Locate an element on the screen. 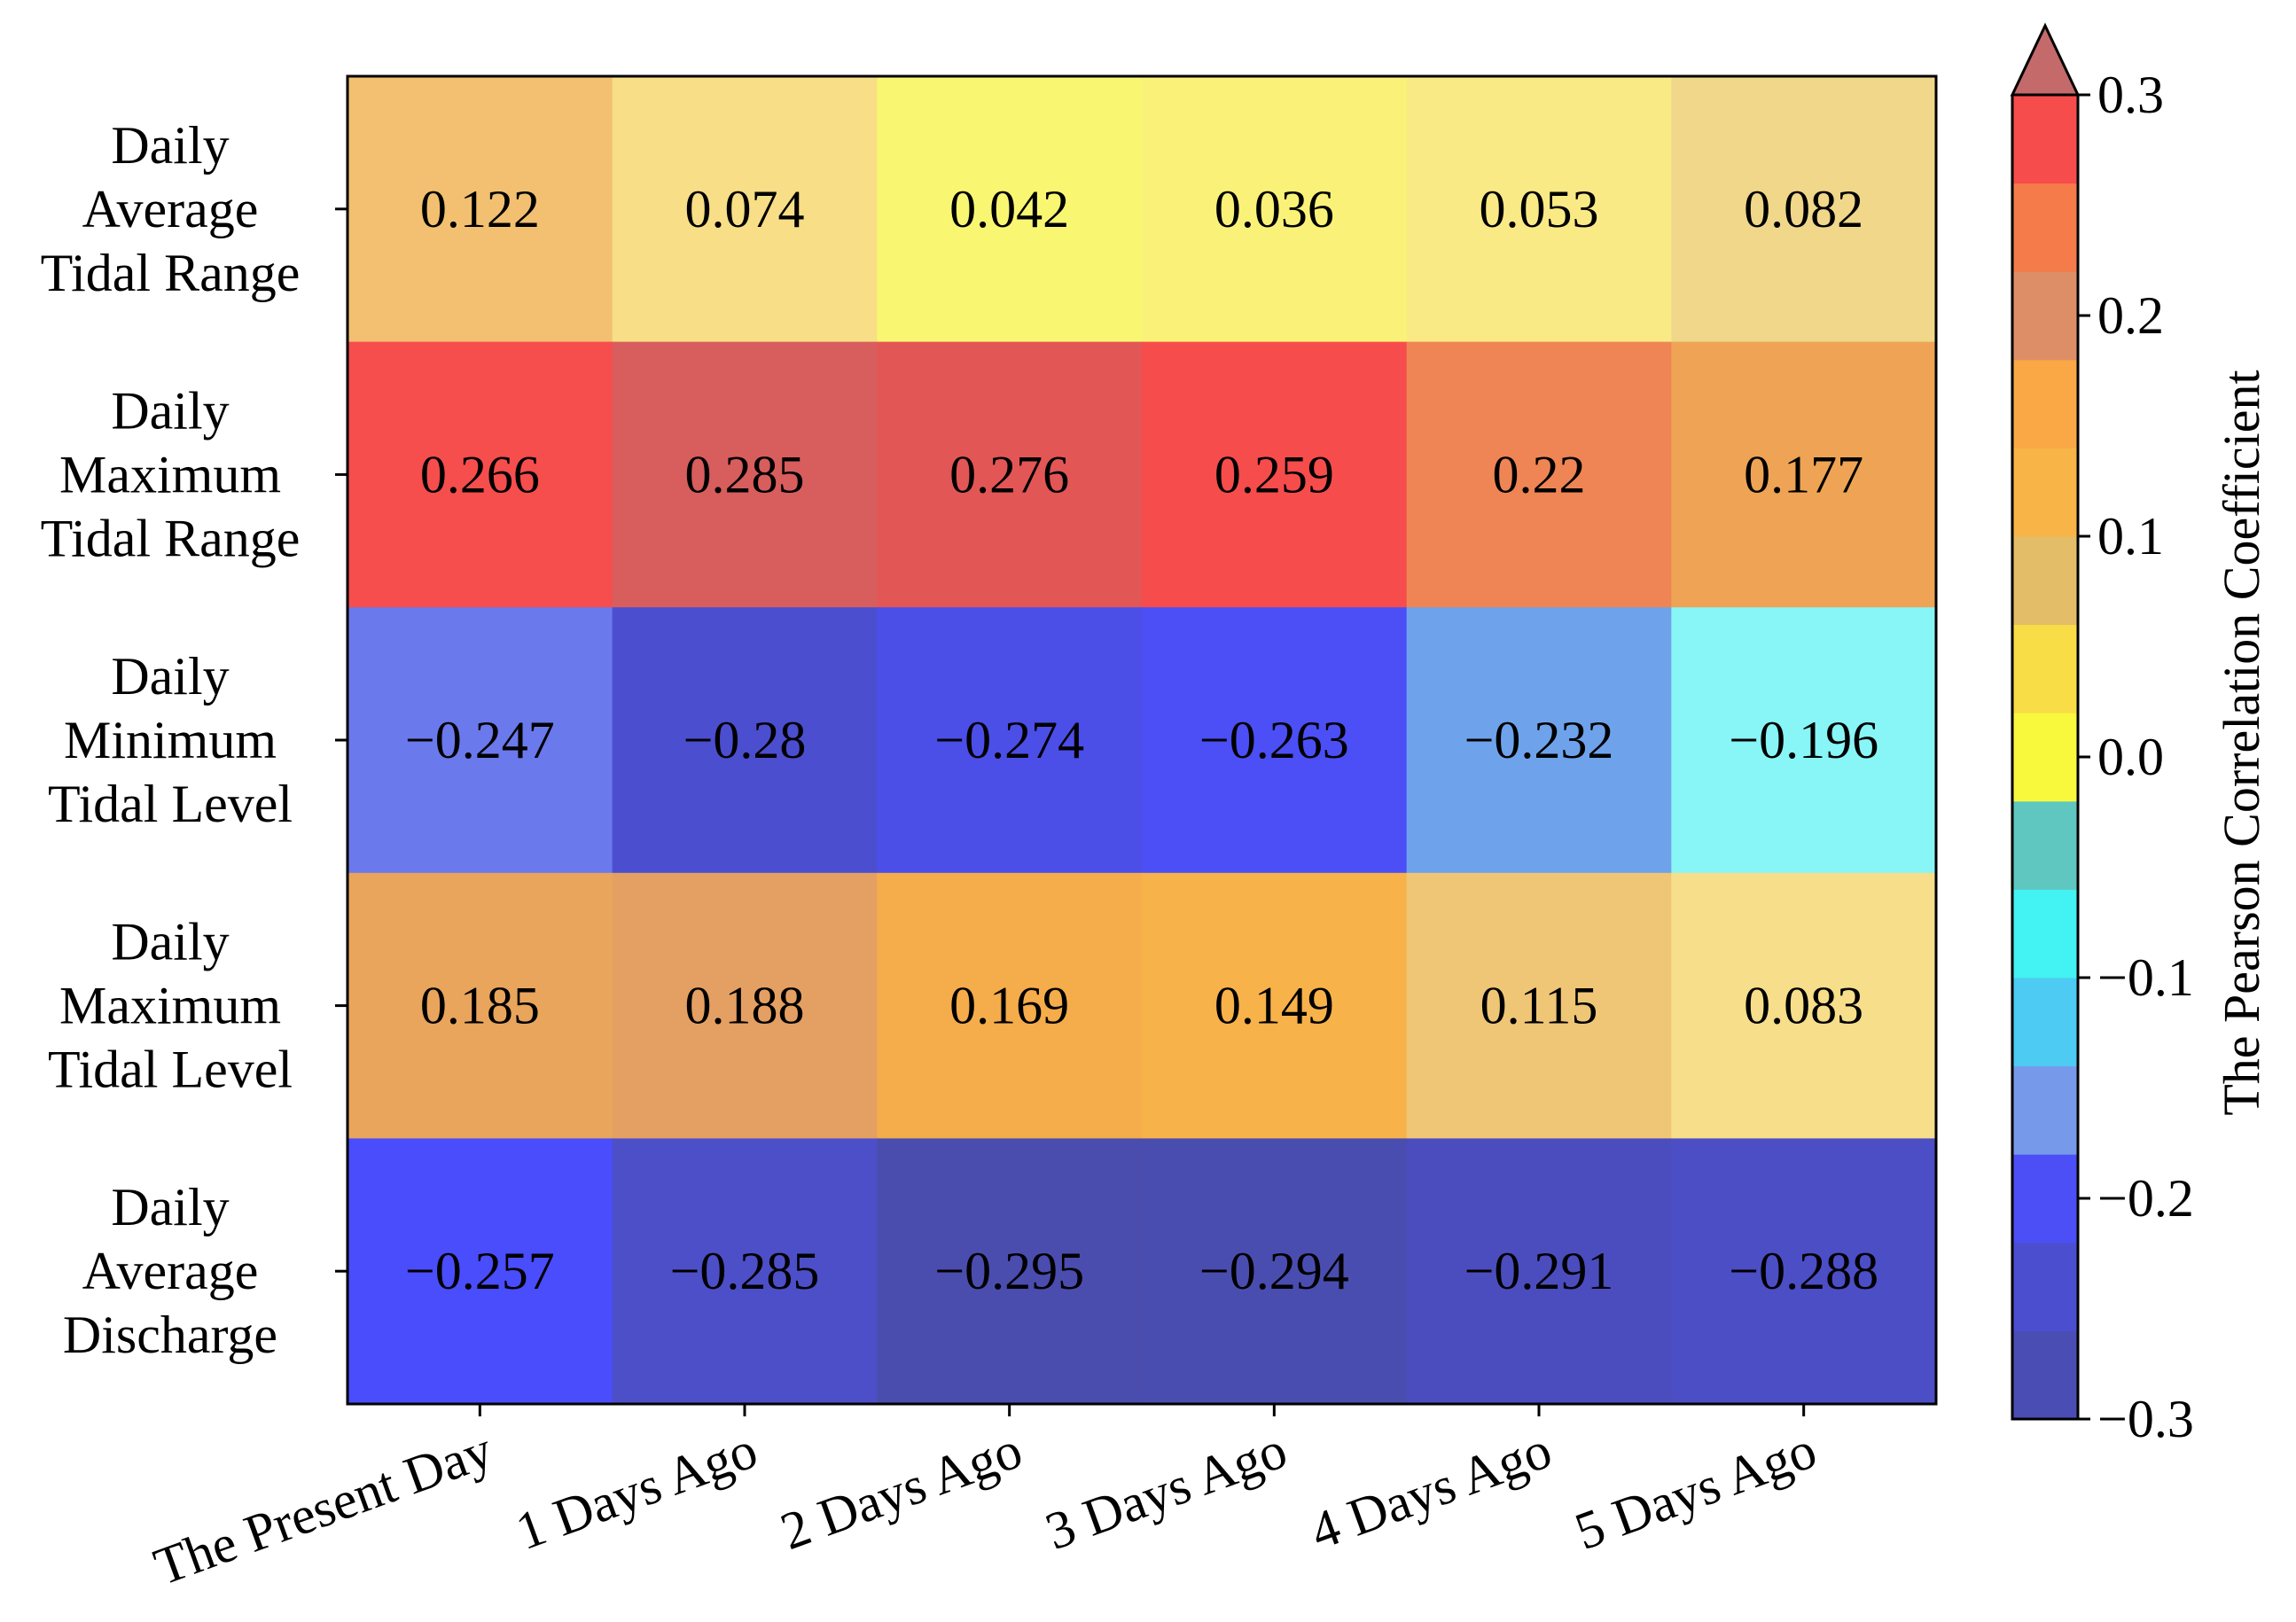 Image resolution: width=2296 pixels, height=1622 pixels. column-label: 1 Days Ago is located at coordinates (637, 1490).